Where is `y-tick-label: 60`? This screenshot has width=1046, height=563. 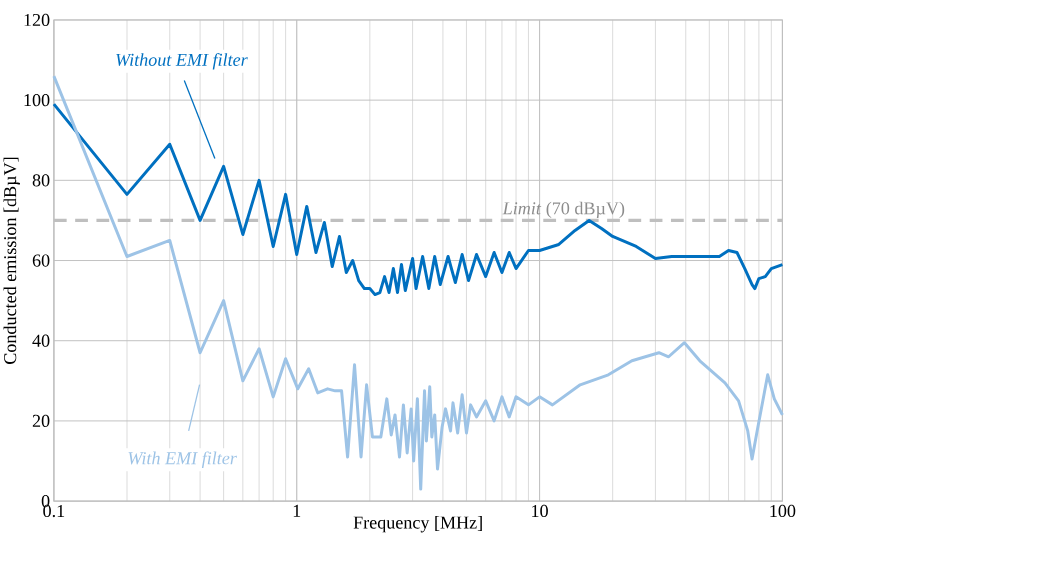 y-tick-label: 60 is located at coordinates (41, 260).